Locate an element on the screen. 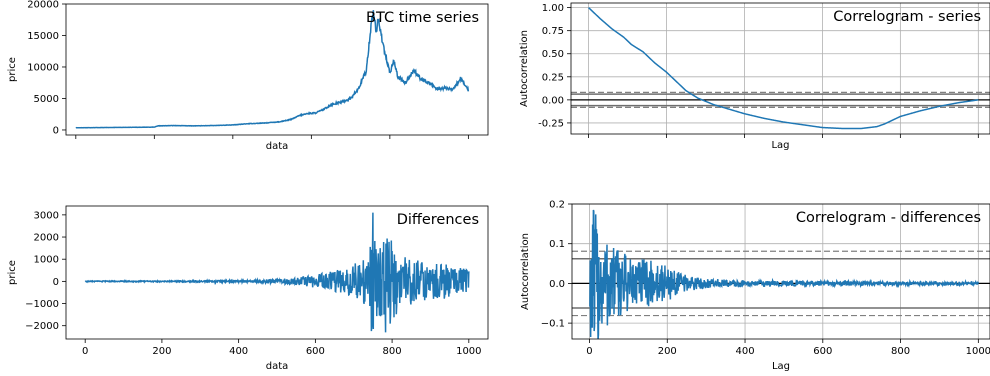  y-tick-label: 0.50 is located at coordinates (553, 54).